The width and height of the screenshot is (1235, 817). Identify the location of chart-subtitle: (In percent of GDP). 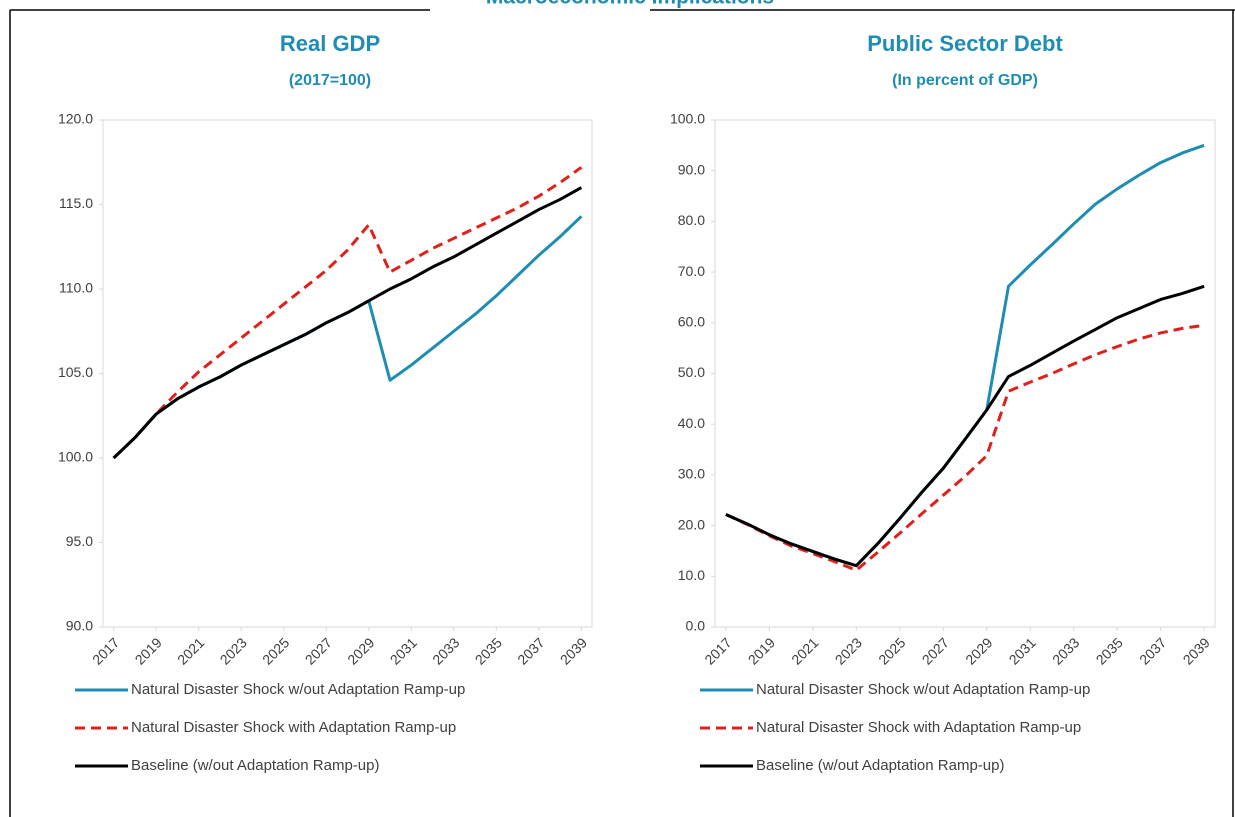
(965, 80).